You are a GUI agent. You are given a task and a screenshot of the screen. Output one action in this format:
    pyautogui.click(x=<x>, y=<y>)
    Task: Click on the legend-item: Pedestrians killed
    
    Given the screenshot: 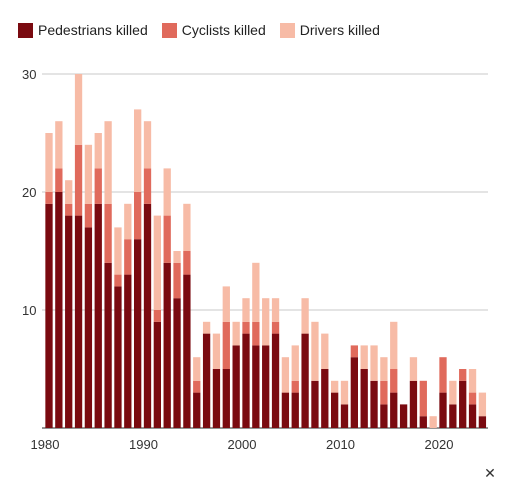 What is the action you would take?
    pyautogui.click(x=83, y=30)
    